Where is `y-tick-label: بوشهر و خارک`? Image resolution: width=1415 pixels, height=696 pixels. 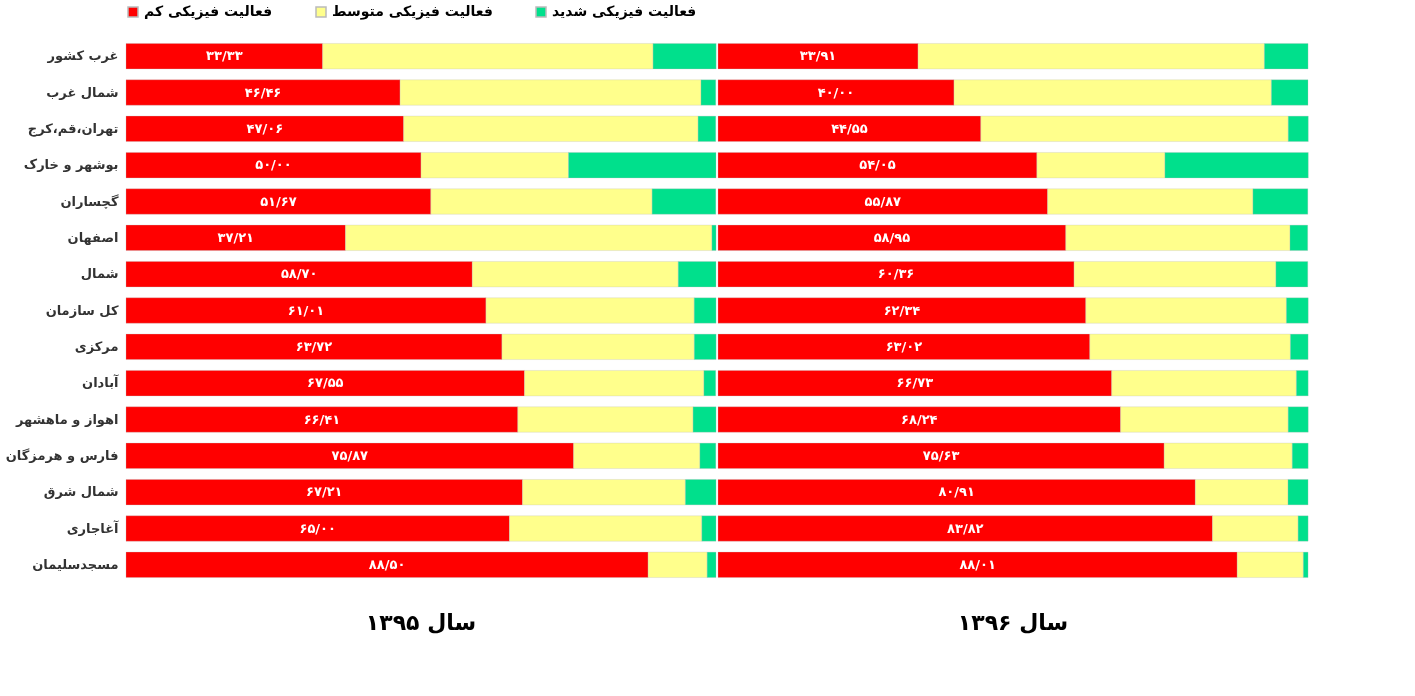 y-tick-label: بوشهر و خارک is located at coordinates (71, 165).